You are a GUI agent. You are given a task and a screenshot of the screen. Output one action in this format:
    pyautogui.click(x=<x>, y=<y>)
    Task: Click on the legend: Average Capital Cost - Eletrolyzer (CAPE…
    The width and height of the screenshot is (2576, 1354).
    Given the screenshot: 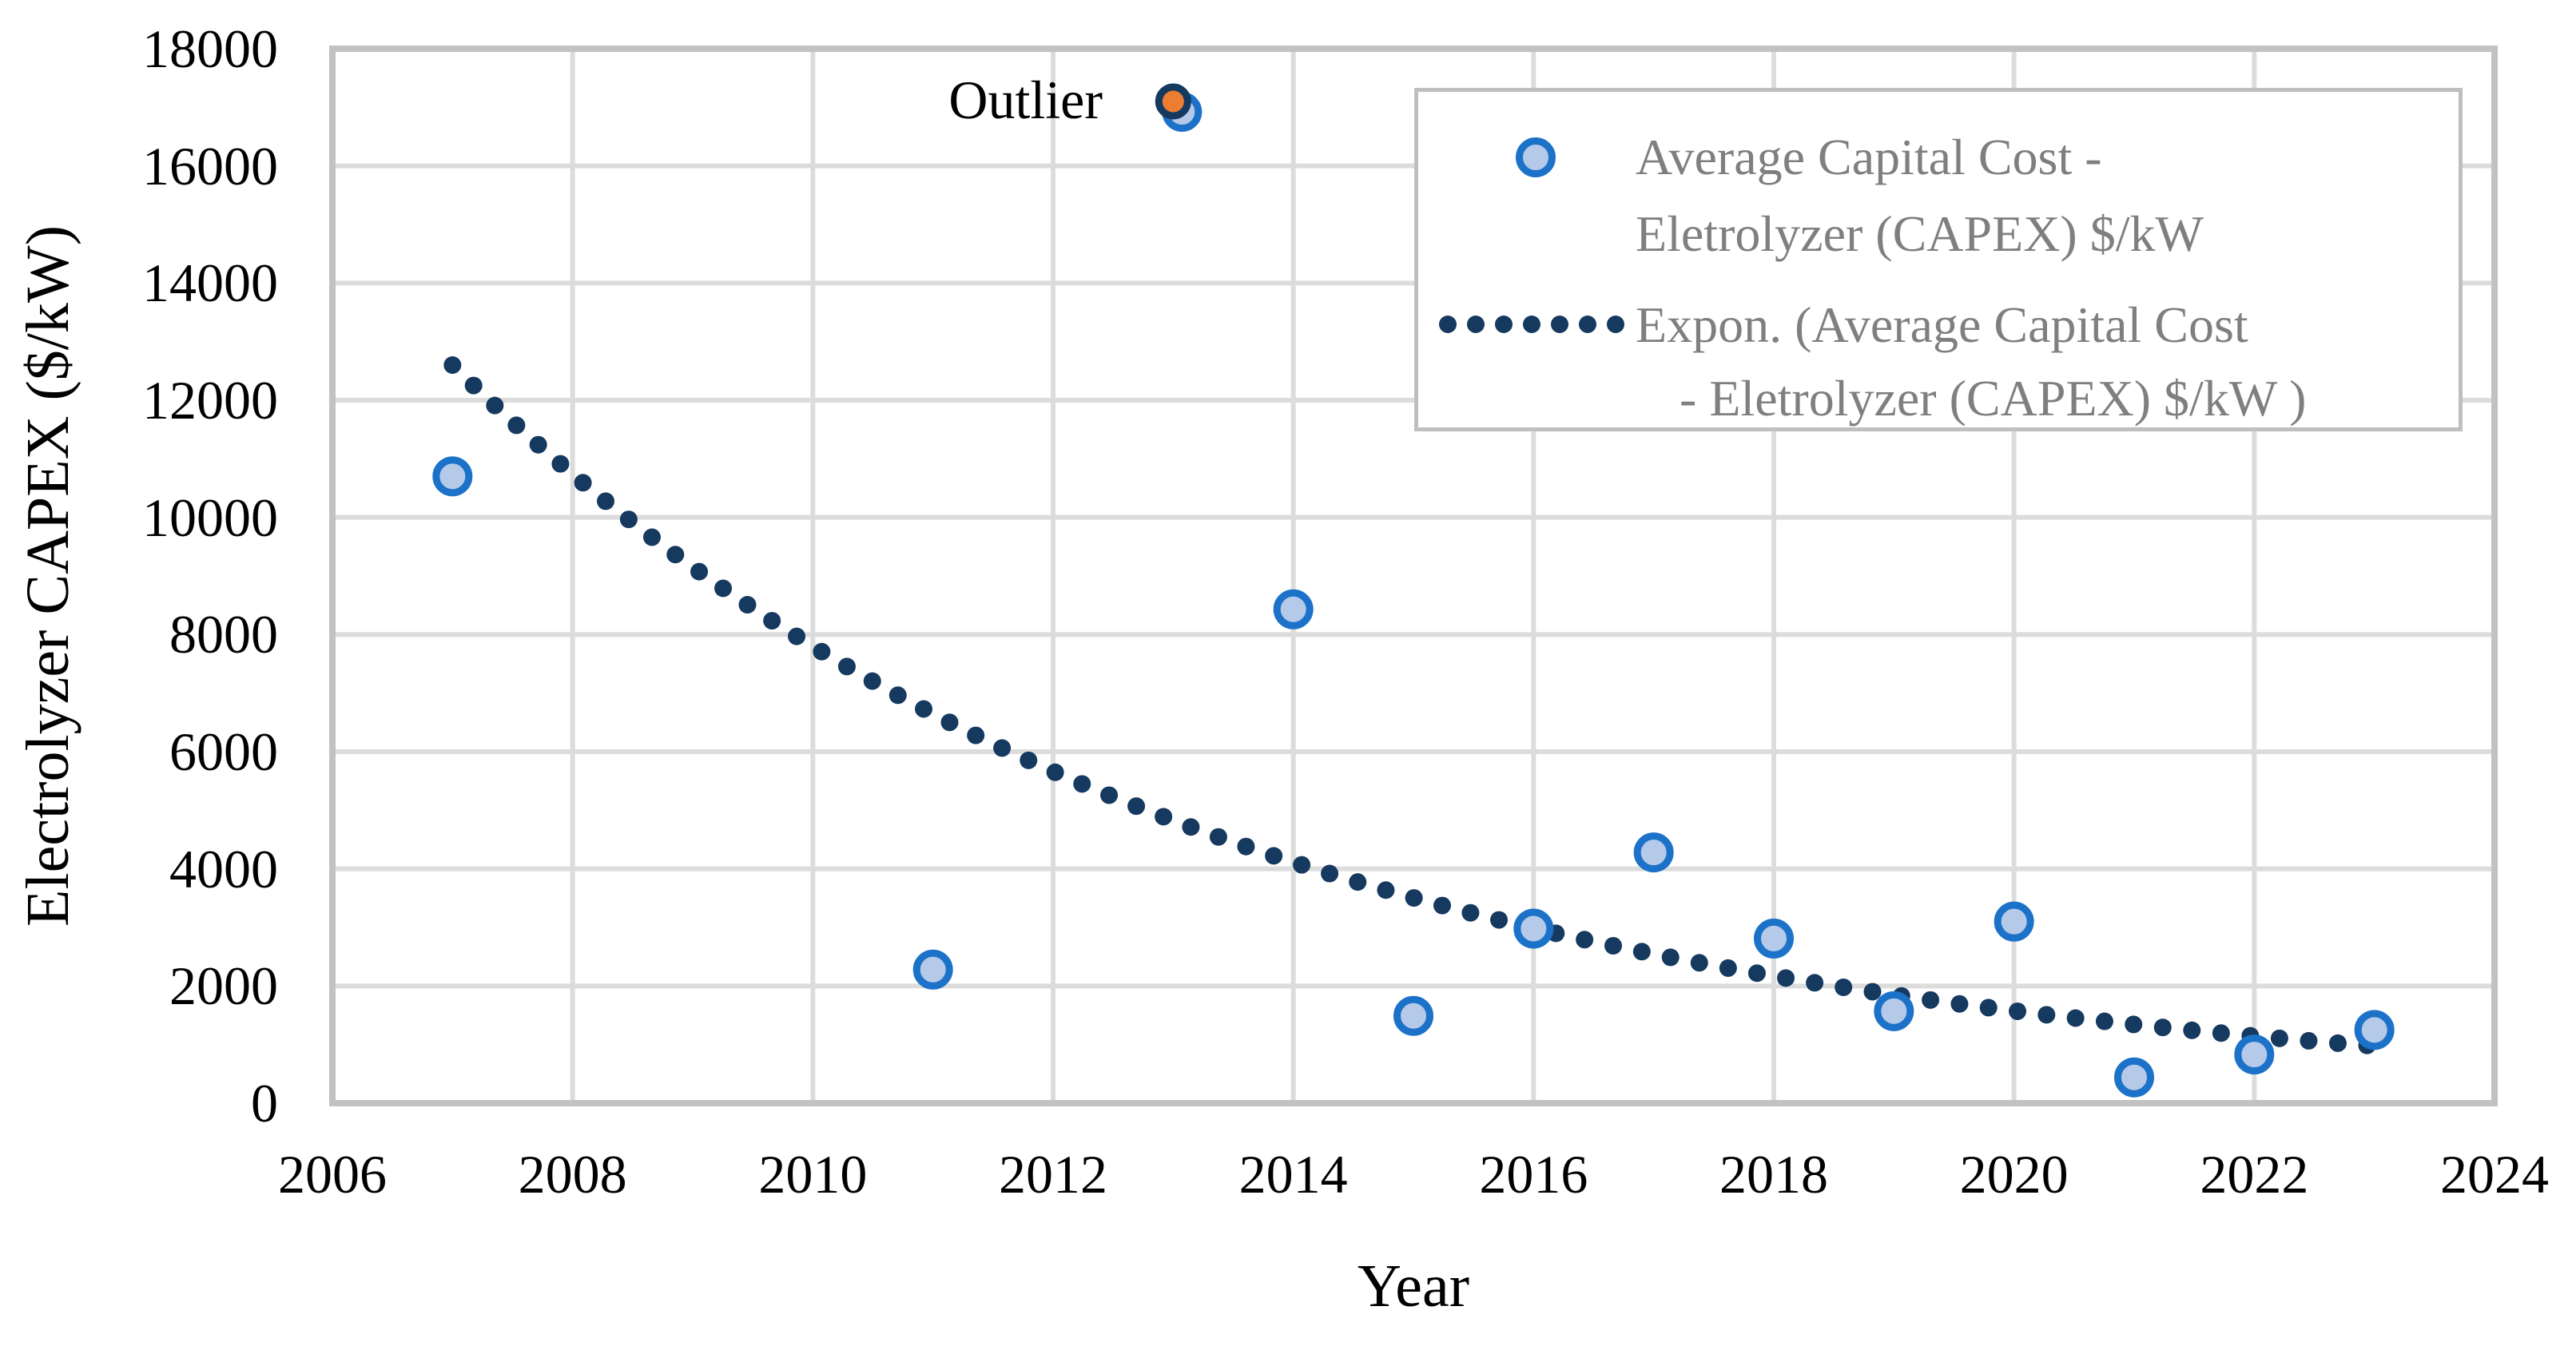 What is the action you would take?
    pyautogui.click(x=1938, y=259)
    